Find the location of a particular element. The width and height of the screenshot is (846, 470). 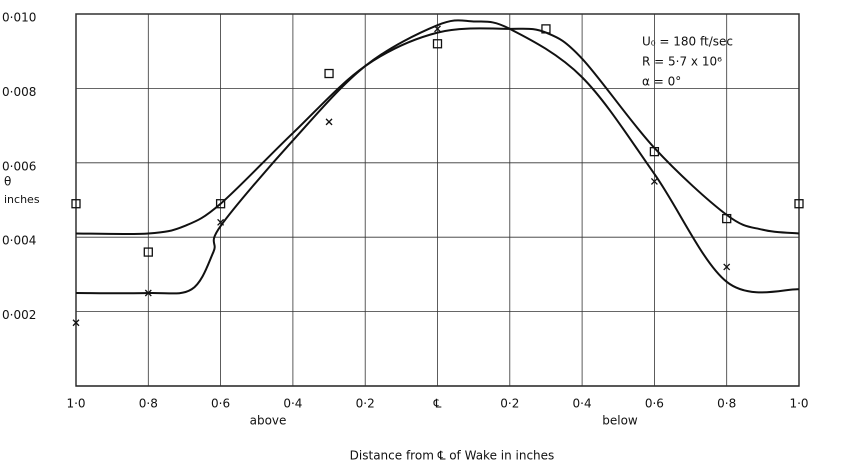

y-tick-label: 0·006 is located at coordinates (19, 166).